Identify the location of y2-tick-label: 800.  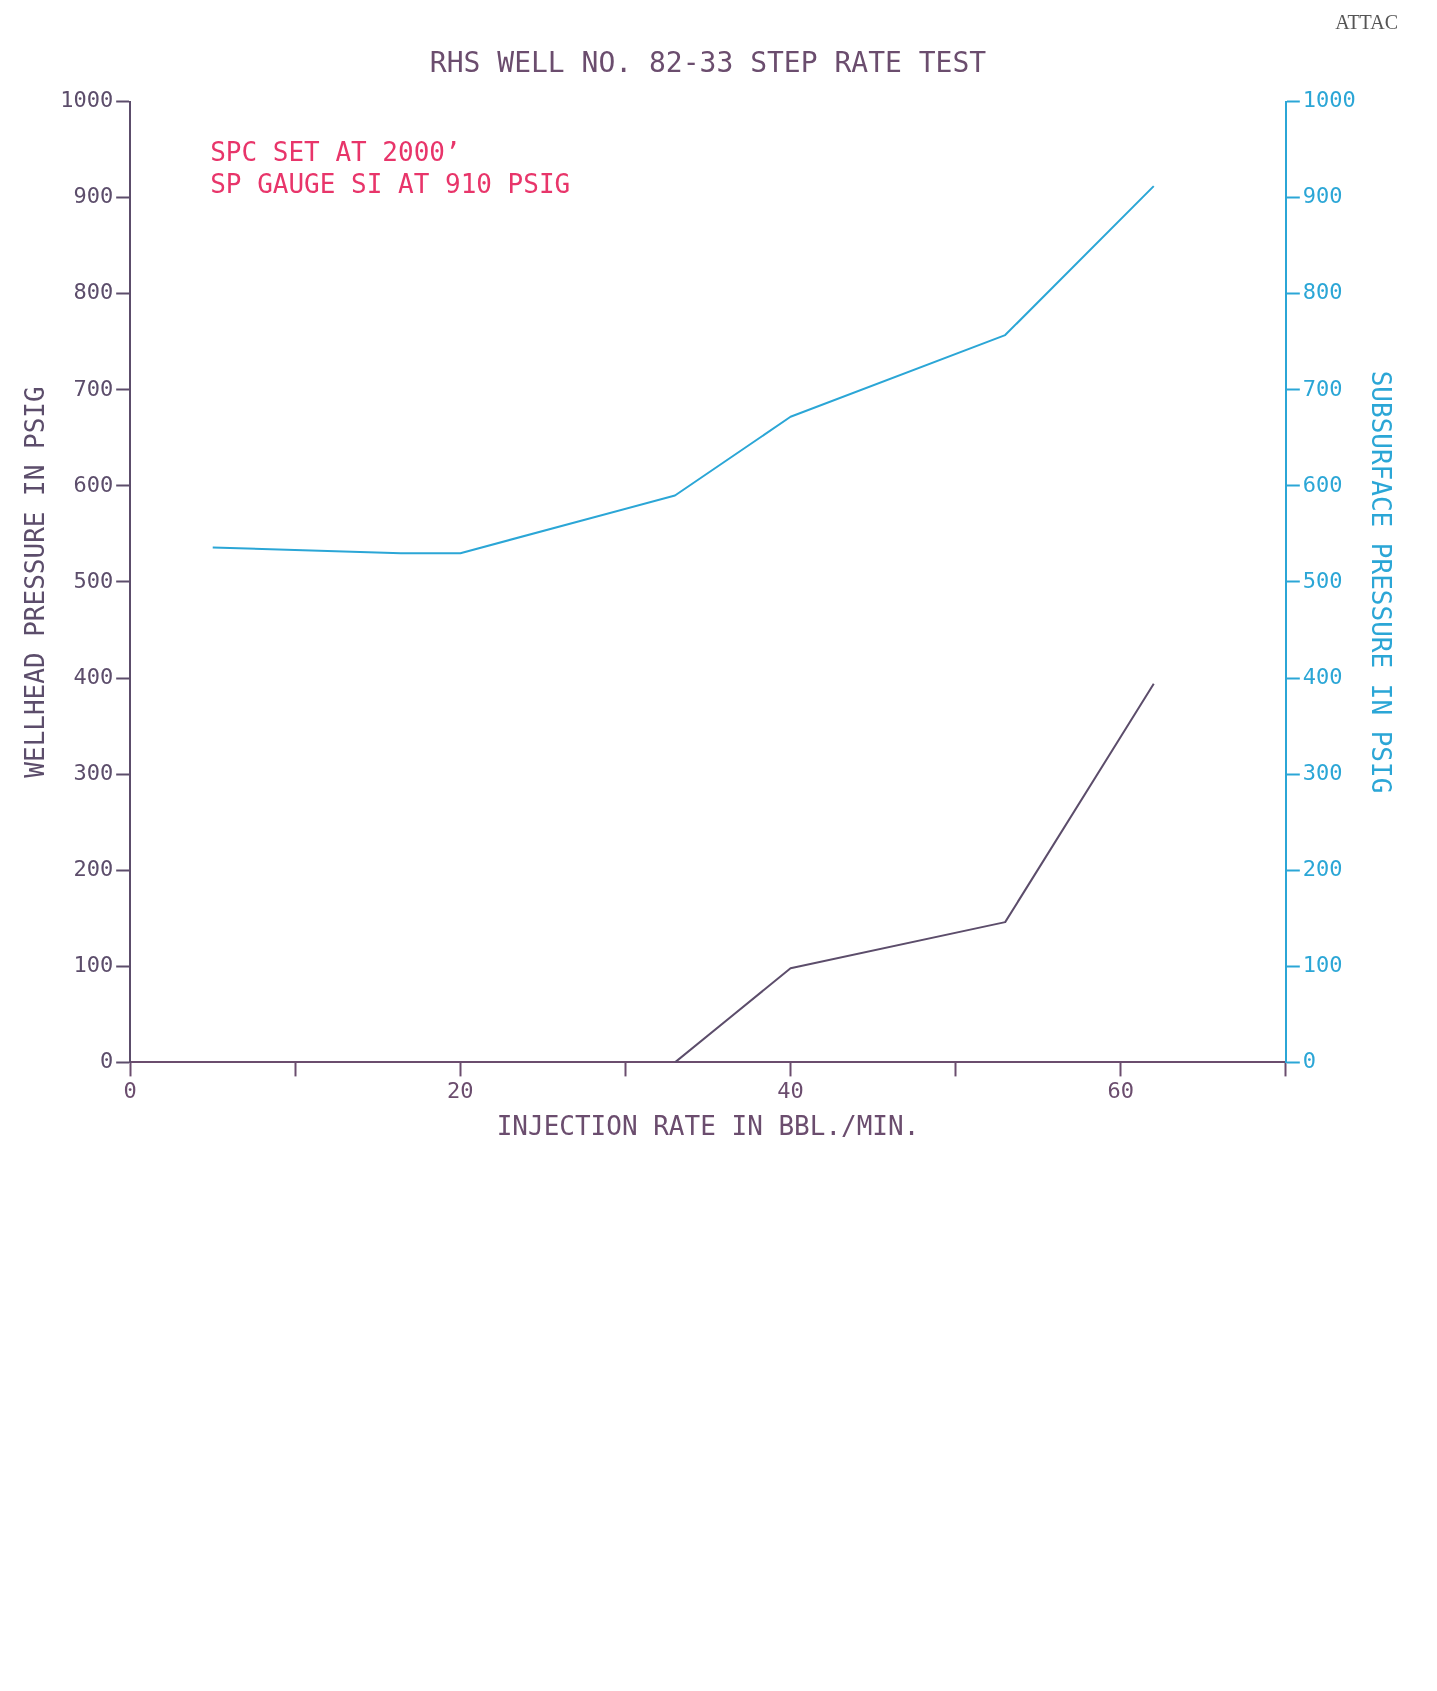
(1322, 292).